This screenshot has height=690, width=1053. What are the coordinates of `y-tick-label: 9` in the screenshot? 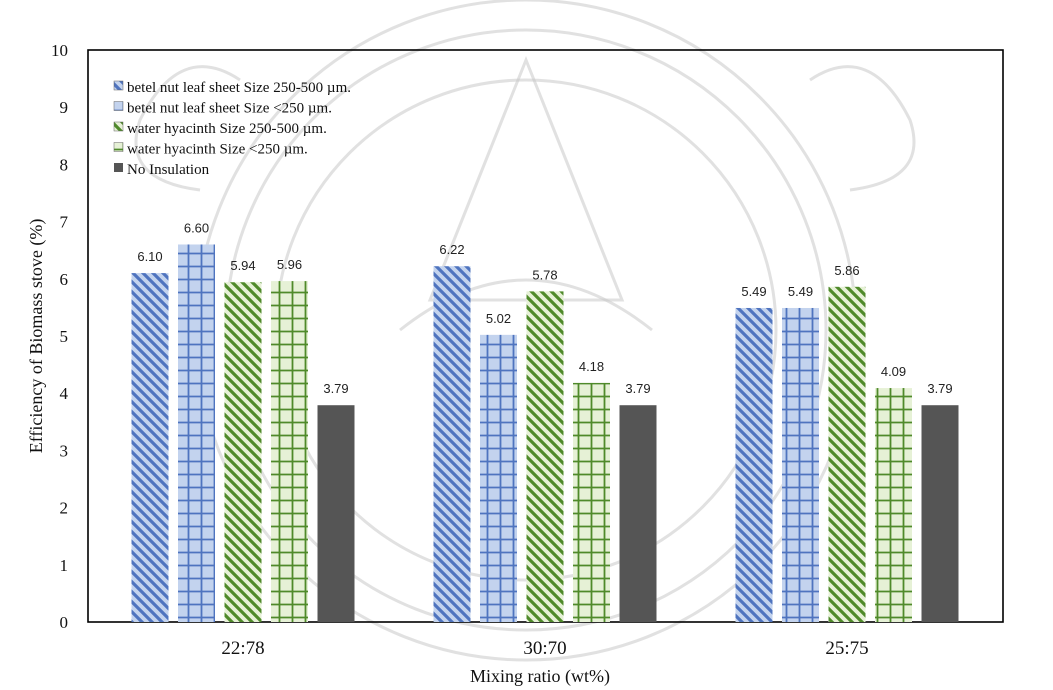 It's located at (64, 107).